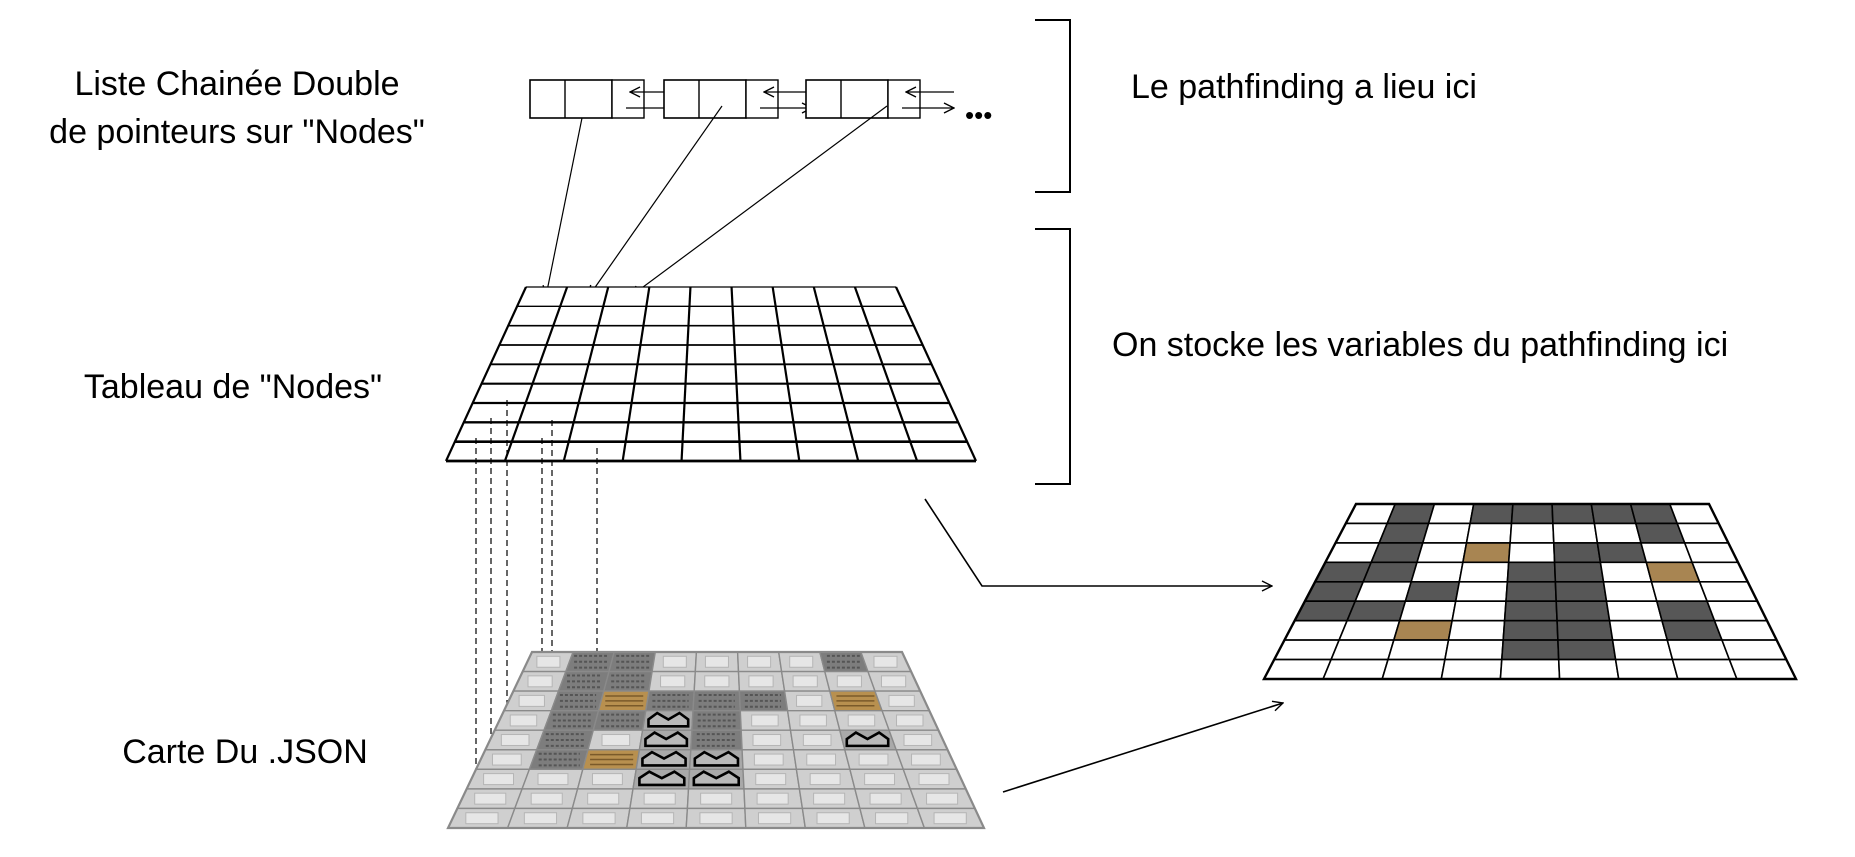 This screenshot has height=857, width=1855. I want to click on pathfinding-label: Le pathfinding a lieu ici, so click(1304, 87).